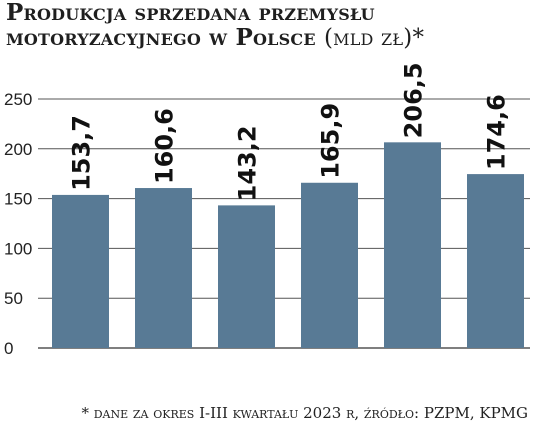 The image size is (536, 428). What do you see at coordinates (374, 38) in the screenshot?
I see `chart-title-unit: (mld zł)*` at bounding box center [374, 38].